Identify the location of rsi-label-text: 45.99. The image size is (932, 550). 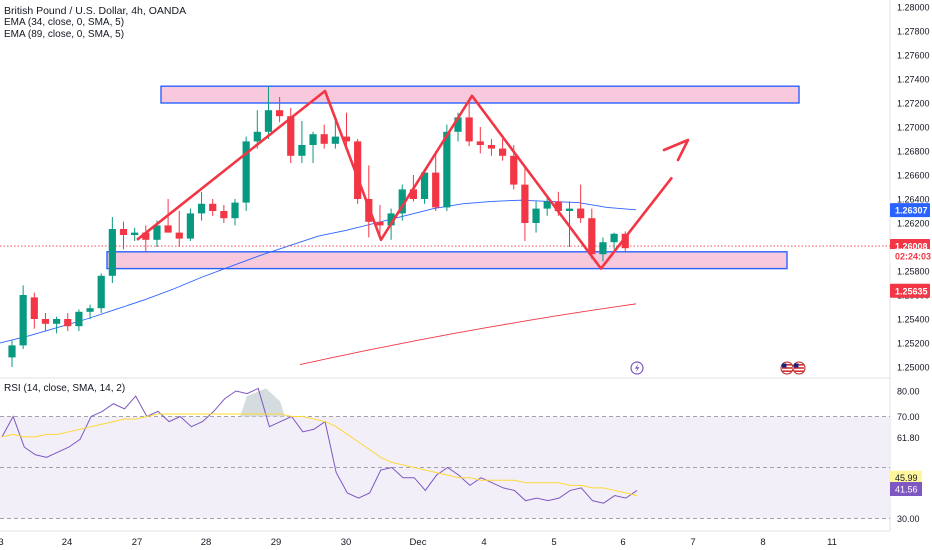
(906, 478).